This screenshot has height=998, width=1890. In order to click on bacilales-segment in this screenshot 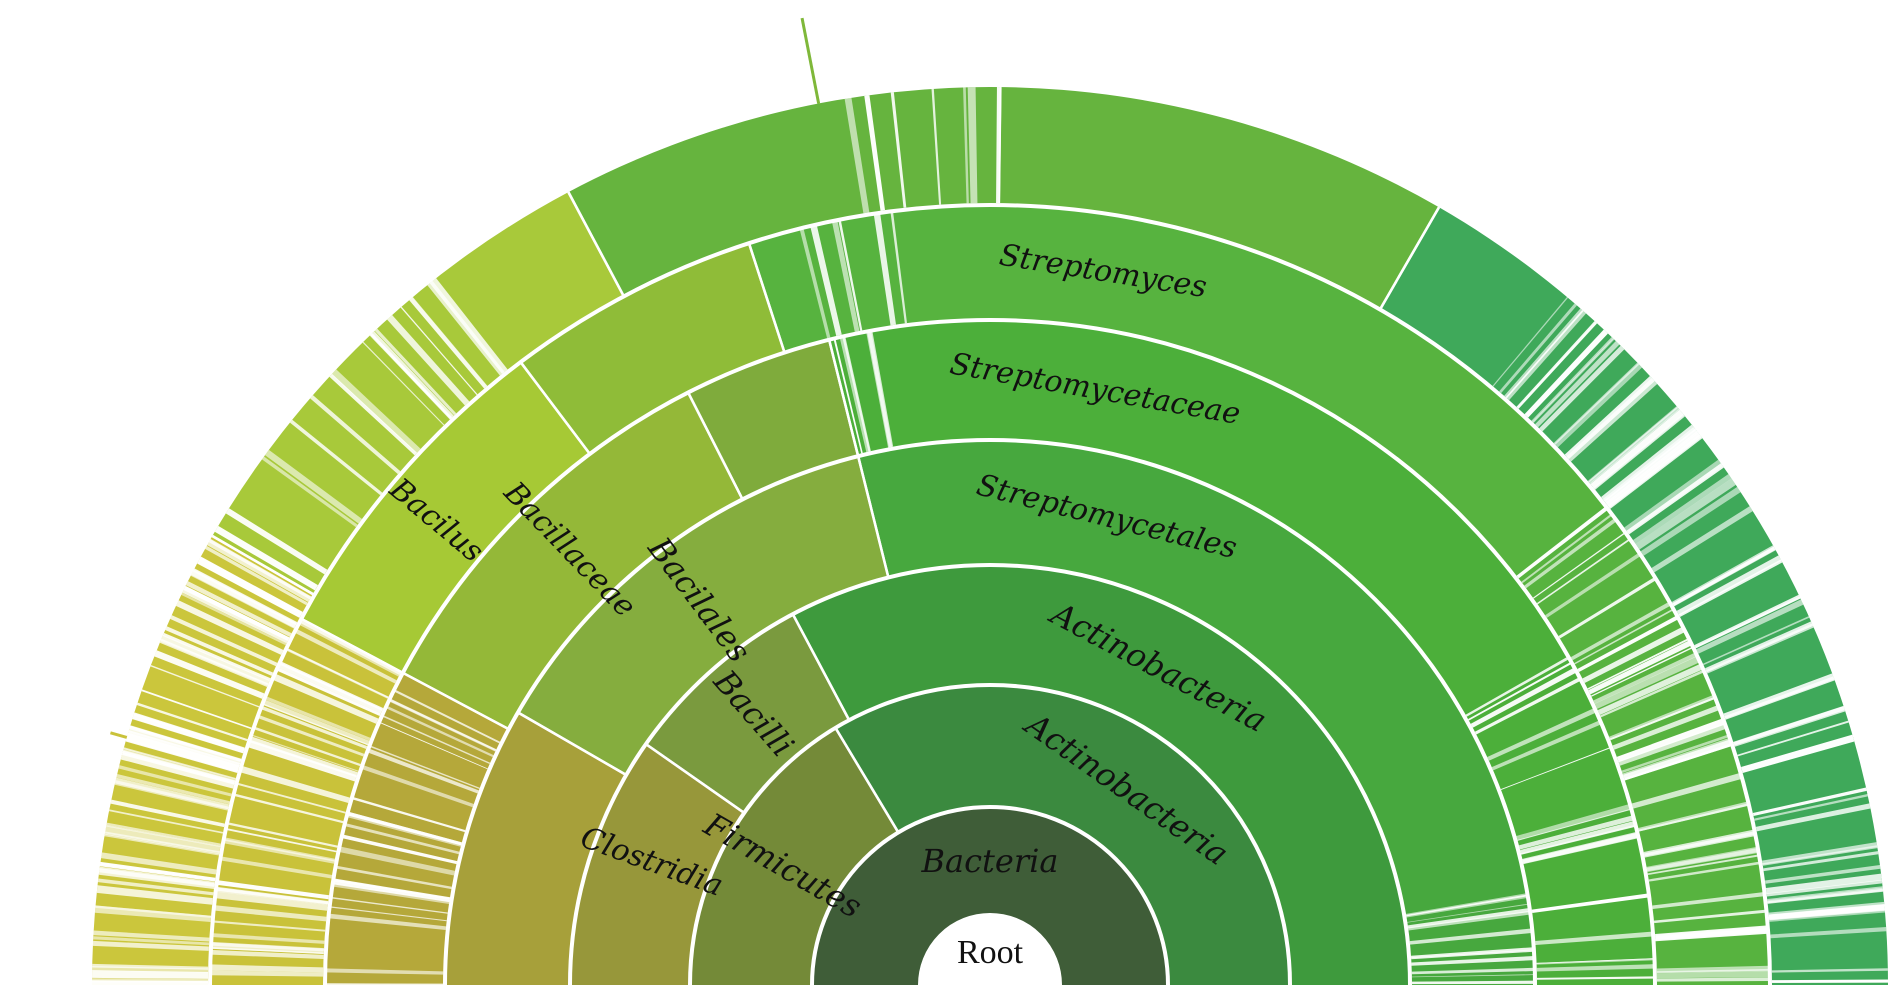, I will do `click(703, 615)`.